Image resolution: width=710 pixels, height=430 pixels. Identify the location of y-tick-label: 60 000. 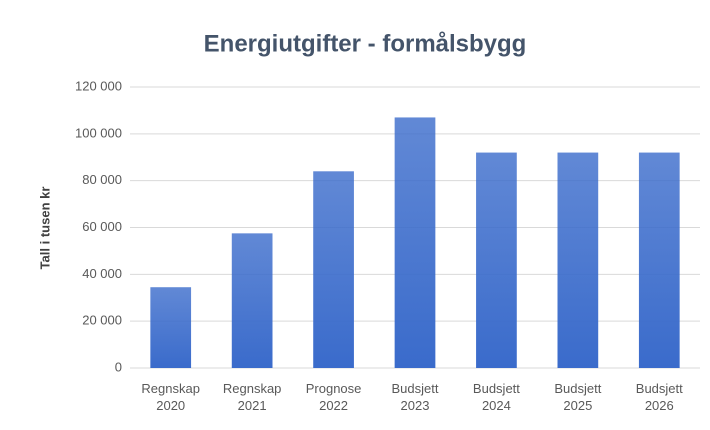
(102, 226).